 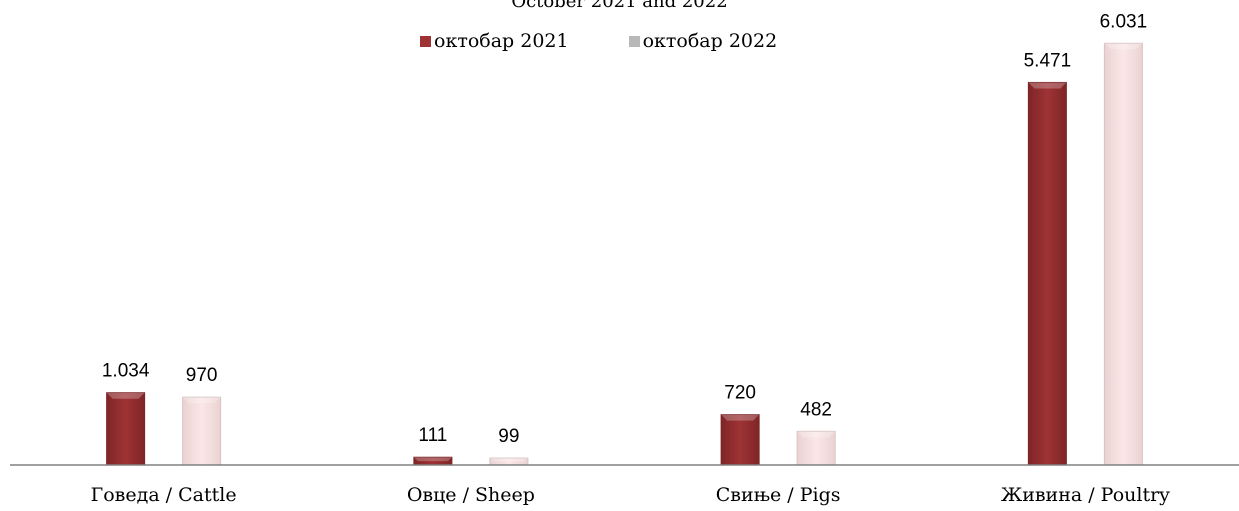 What do you see at coordinates (425, 41) in the screenshot?
I see `legend-swatch-2021` at bounding box center [425, 41].